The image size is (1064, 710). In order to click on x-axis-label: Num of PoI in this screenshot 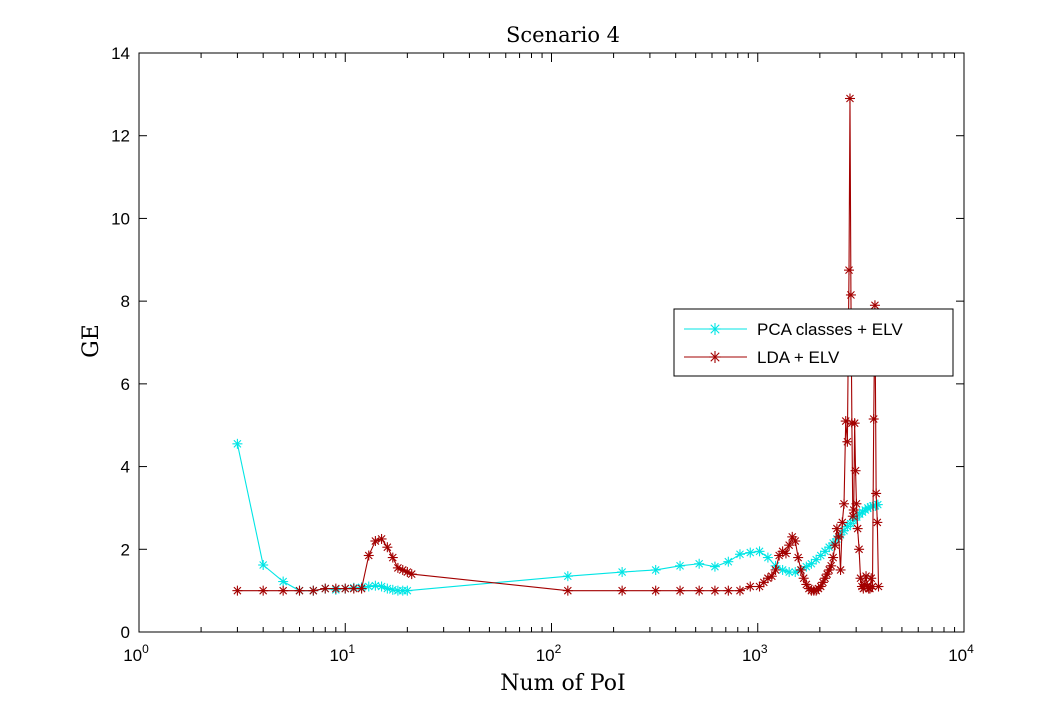, I will do `click(563, 683)`.